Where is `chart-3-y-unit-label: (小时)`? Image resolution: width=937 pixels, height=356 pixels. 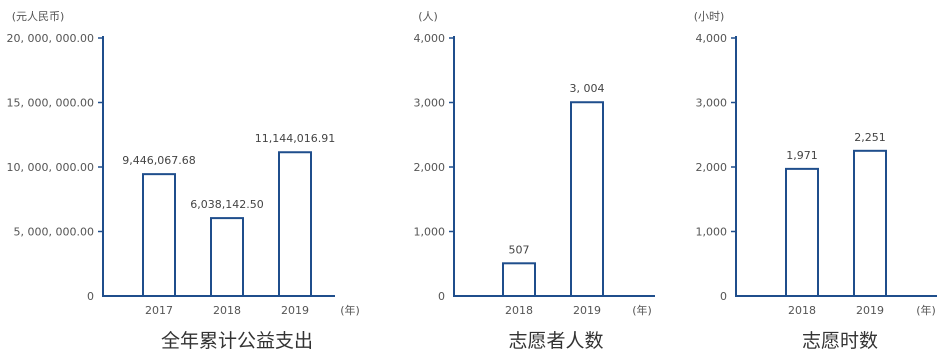
chart-3-y-unit-label: (小时) is located at coordinates (709, 16).